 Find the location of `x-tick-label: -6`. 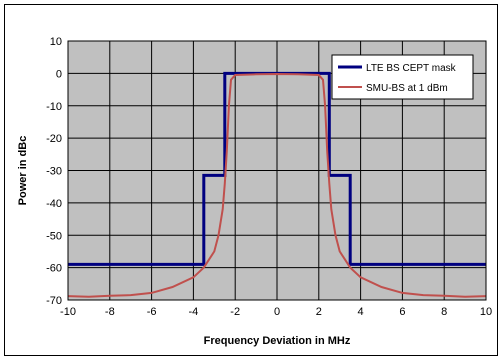

x-tick-label: -6 is located at coordinates (152, 312).